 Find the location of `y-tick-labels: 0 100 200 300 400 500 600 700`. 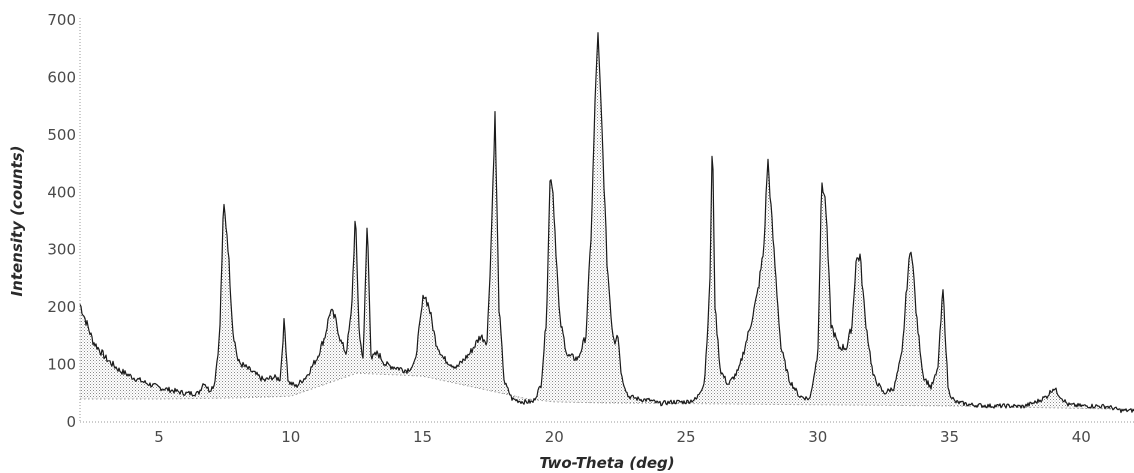

y-tick-labels: 0 100 200 300 400 500 600 700 is located at coordinates (61, 221).